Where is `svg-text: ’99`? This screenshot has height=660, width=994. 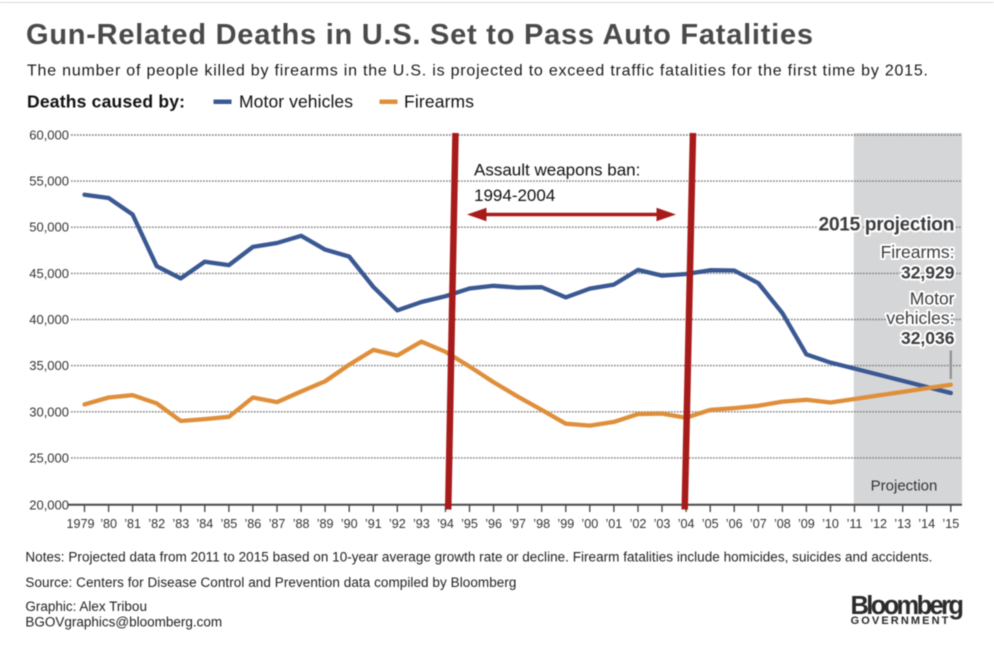
svg-text: ’99 is located at coordinates (565, 524).